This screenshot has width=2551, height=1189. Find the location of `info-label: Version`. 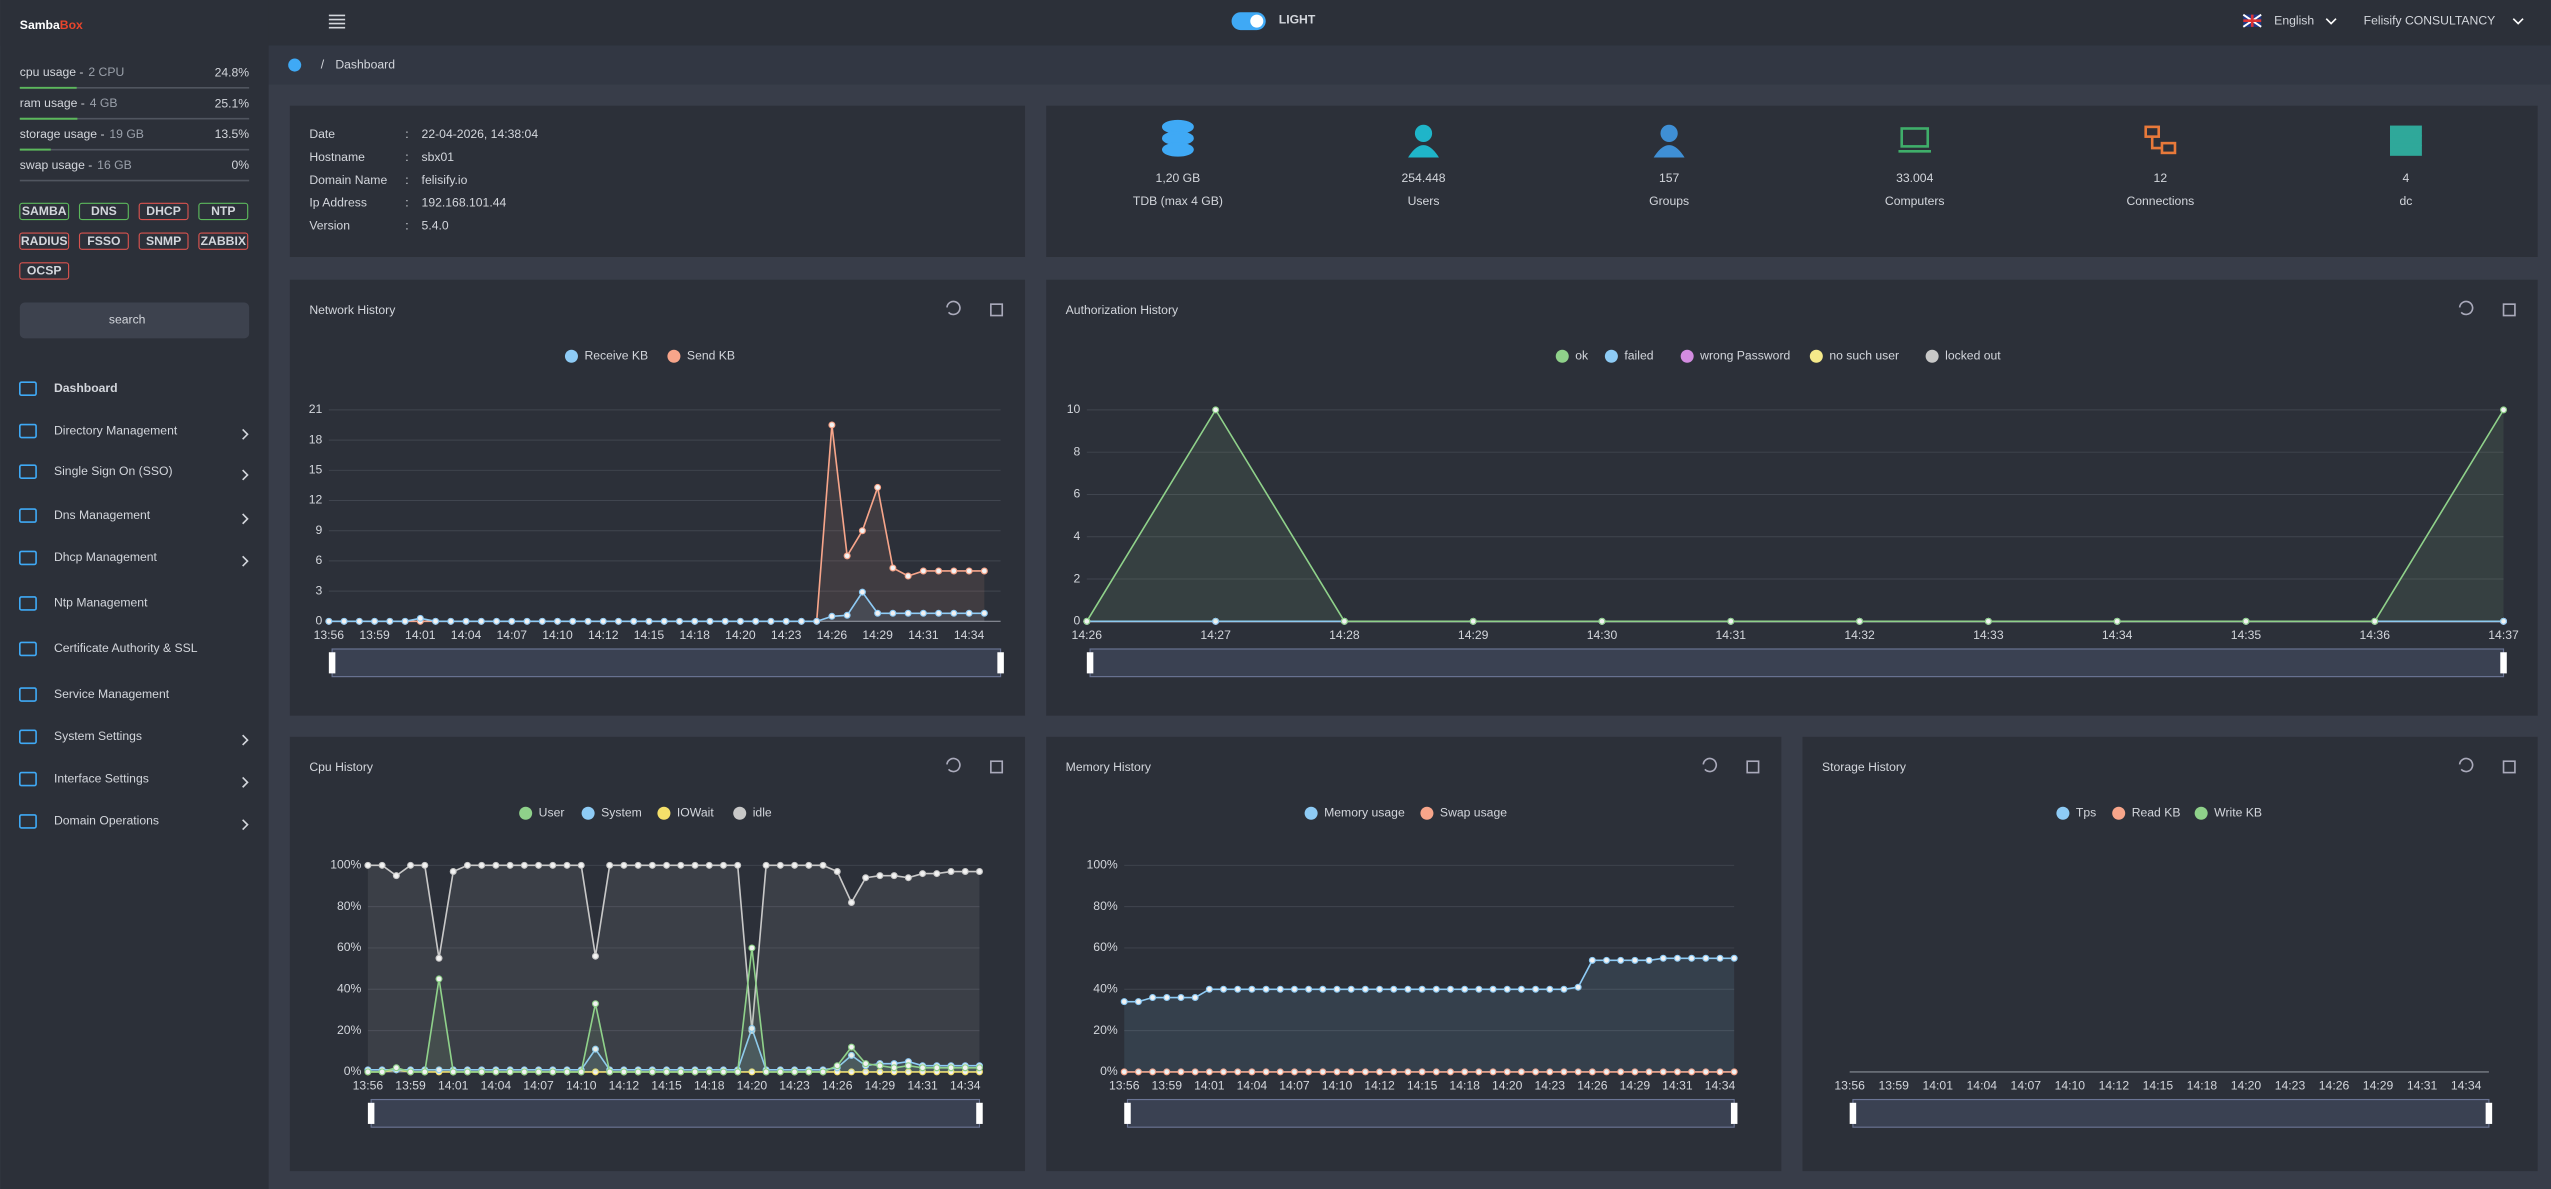

info-label: Version is located at coordinates (329, 225).